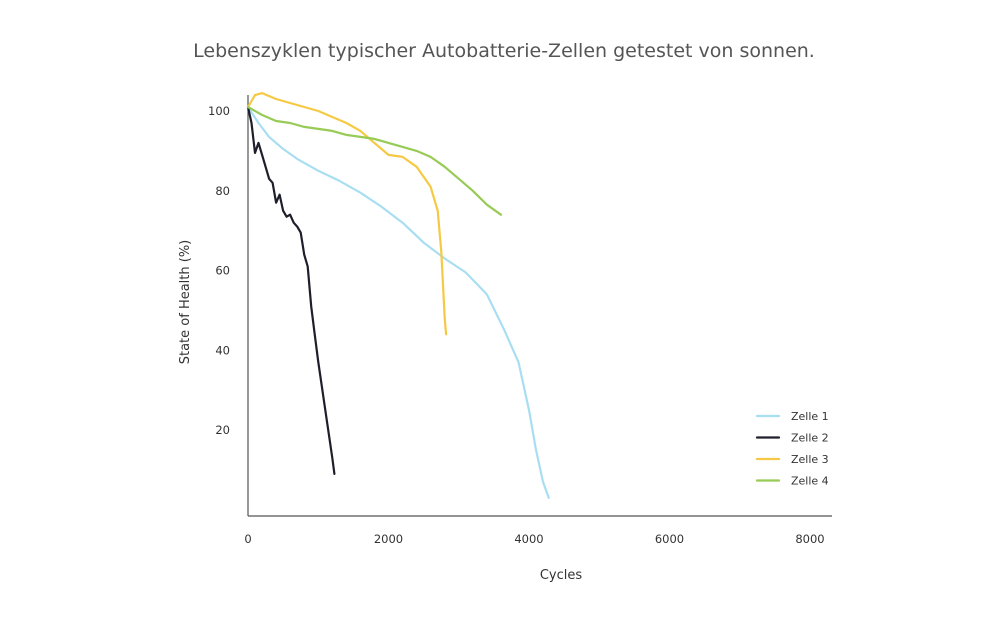  Describe the element at coordinates (222, 191) in the screenshot. I see `y-tick-label: 80` at that location.